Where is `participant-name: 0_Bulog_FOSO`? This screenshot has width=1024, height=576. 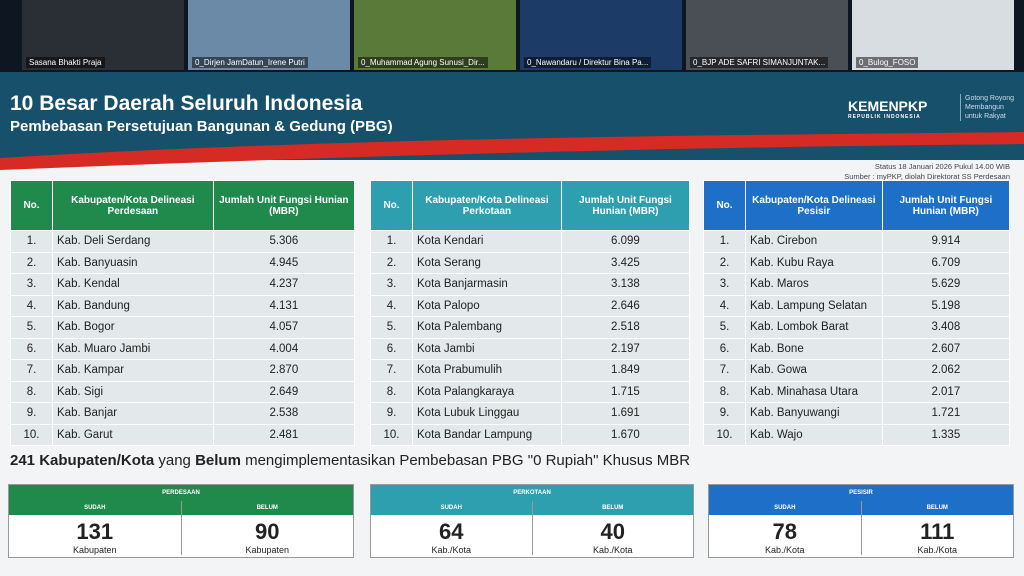 participant-name: 0_Bulog_FOSO is located at coordinates (887, 62).